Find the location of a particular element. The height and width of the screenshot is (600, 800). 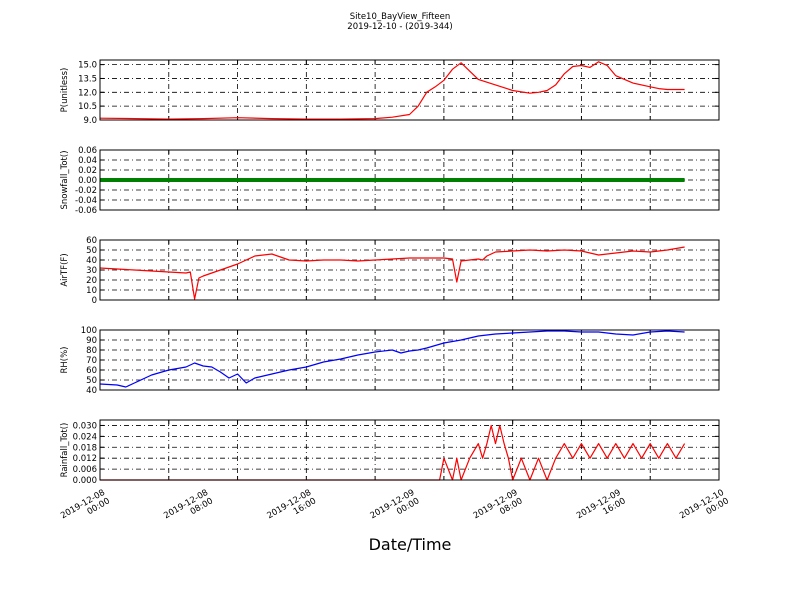

y-tick-label: 0.000 is located at coordinates (85, 481).